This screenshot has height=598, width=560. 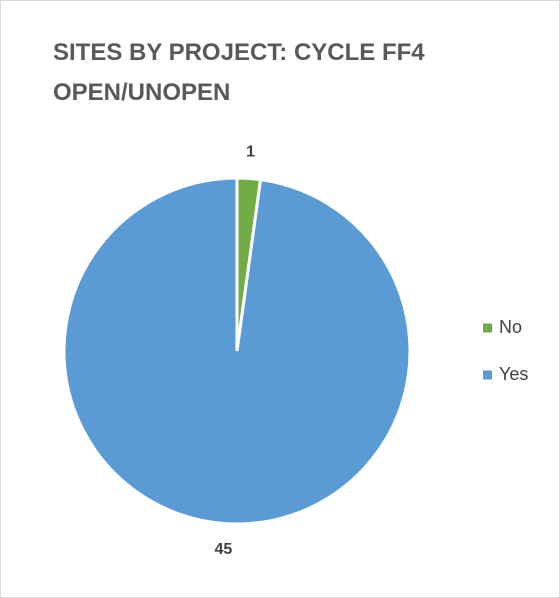 What do you see at coordinates (224, 549) in the screenshot?
I see `data-label: 45` at bounding box center [224, 549].